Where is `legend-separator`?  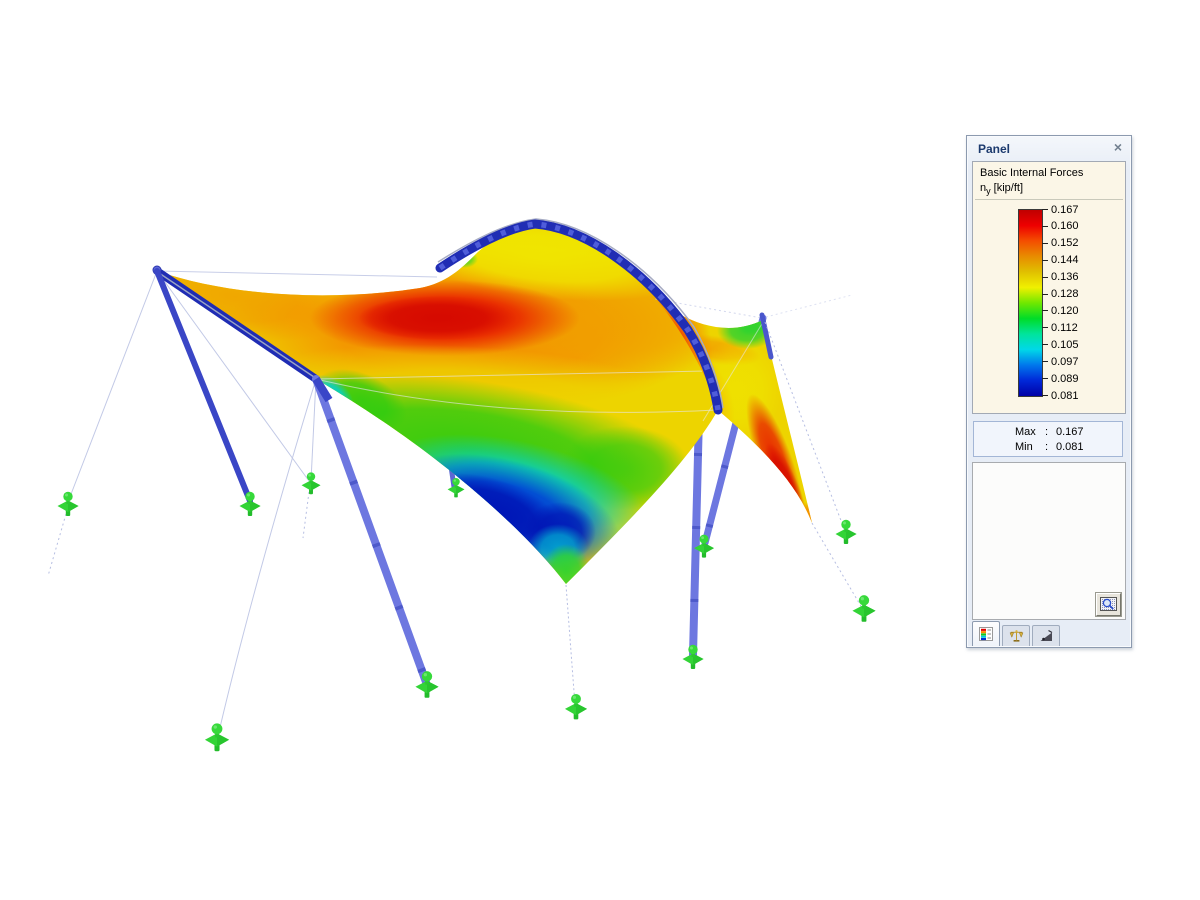
legend-separator is located at coordinates (1049, 199).